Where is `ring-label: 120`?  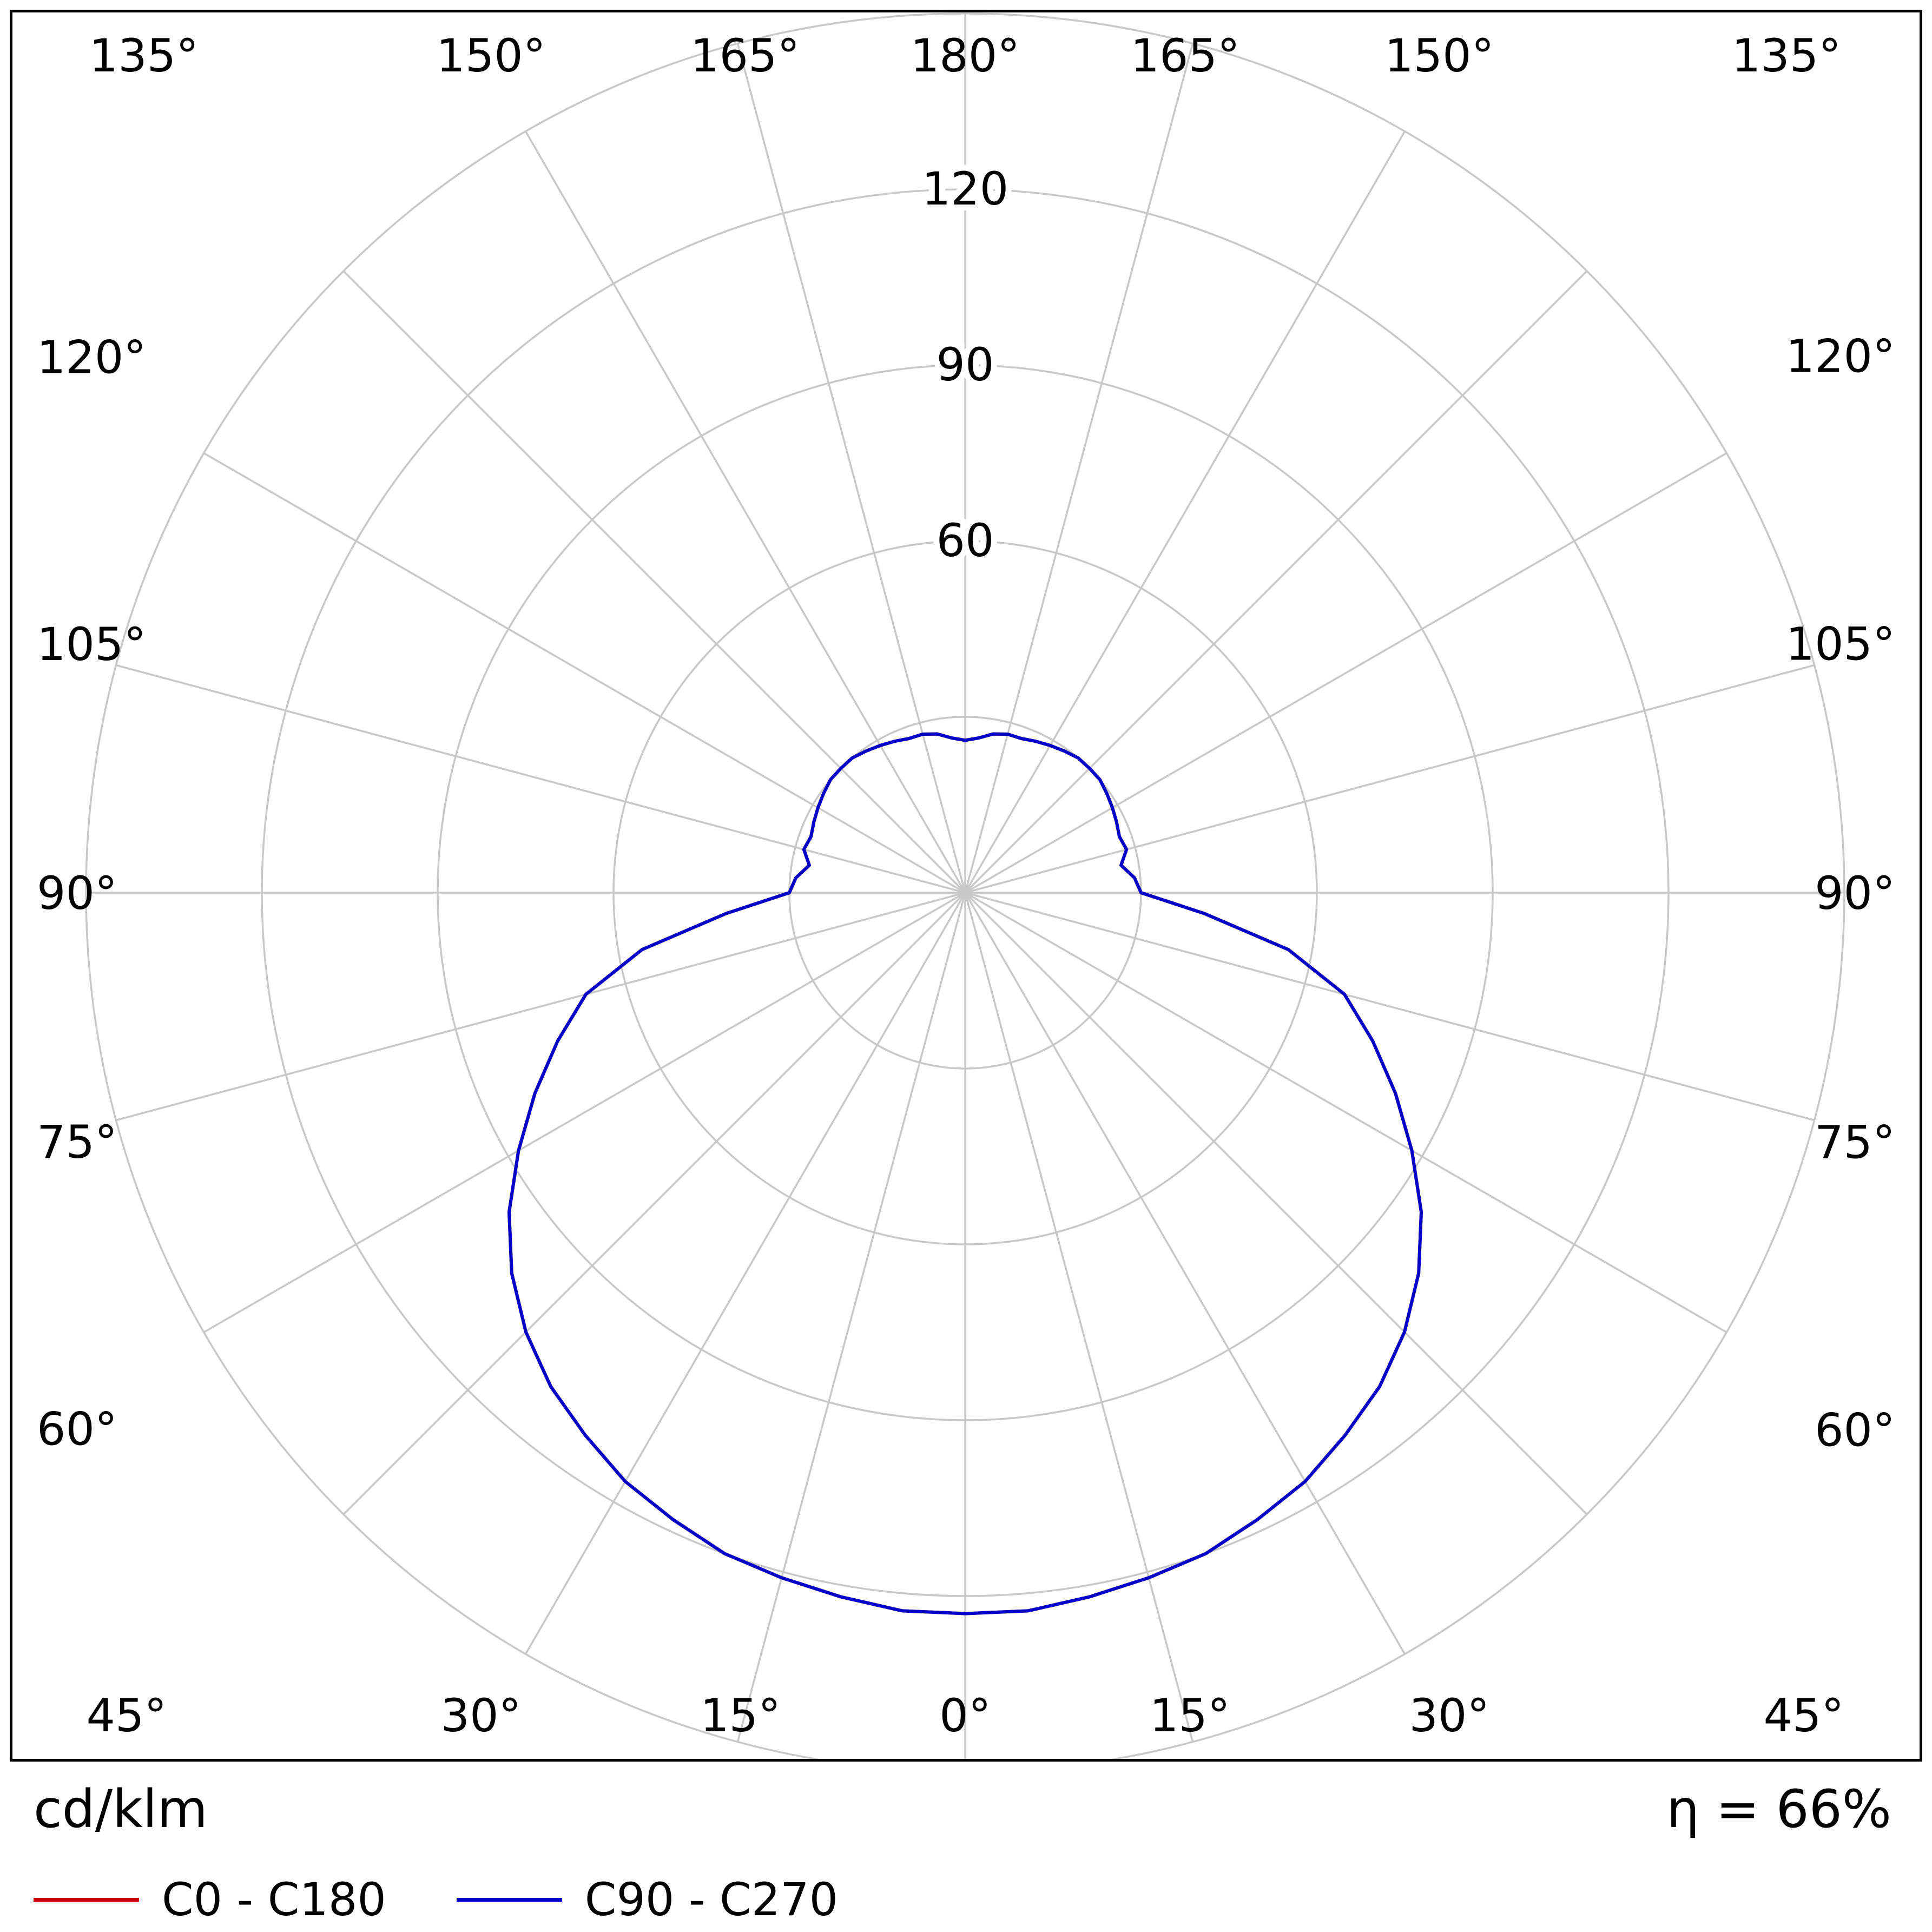 ring-label: 120 is located at coordinates (965, 188).